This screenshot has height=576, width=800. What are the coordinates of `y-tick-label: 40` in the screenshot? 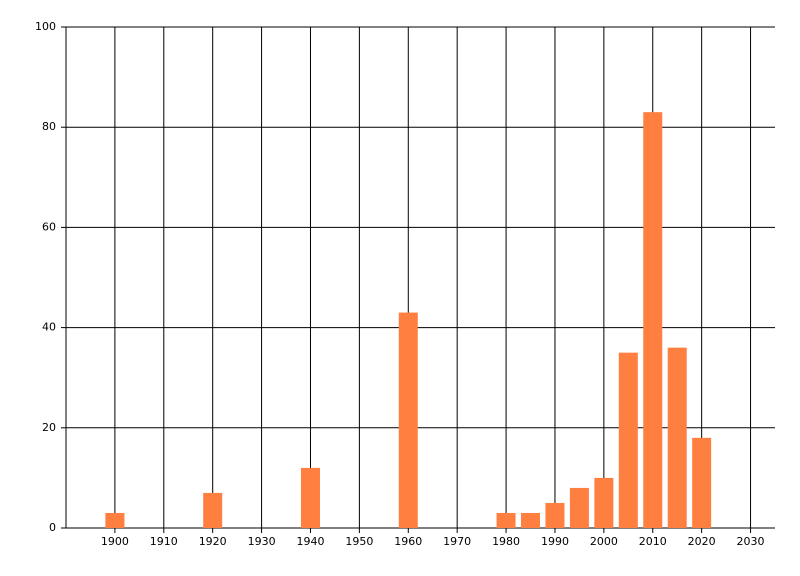 It's located at (49, 327).